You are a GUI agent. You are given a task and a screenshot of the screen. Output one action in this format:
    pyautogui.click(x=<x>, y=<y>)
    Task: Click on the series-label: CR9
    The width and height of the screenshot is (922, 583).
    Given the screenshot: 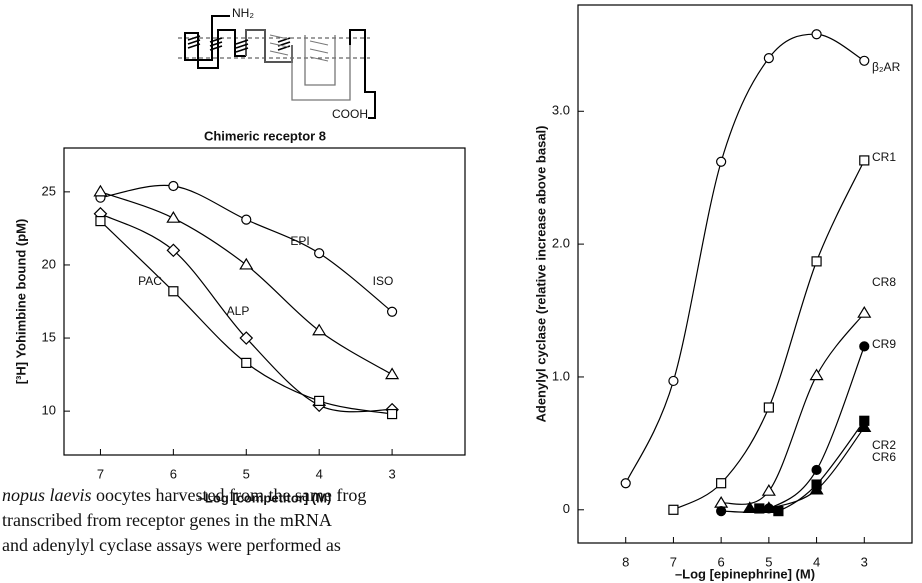 What is the action you would take?
    pyautogui.click(x=884, y=344)
    